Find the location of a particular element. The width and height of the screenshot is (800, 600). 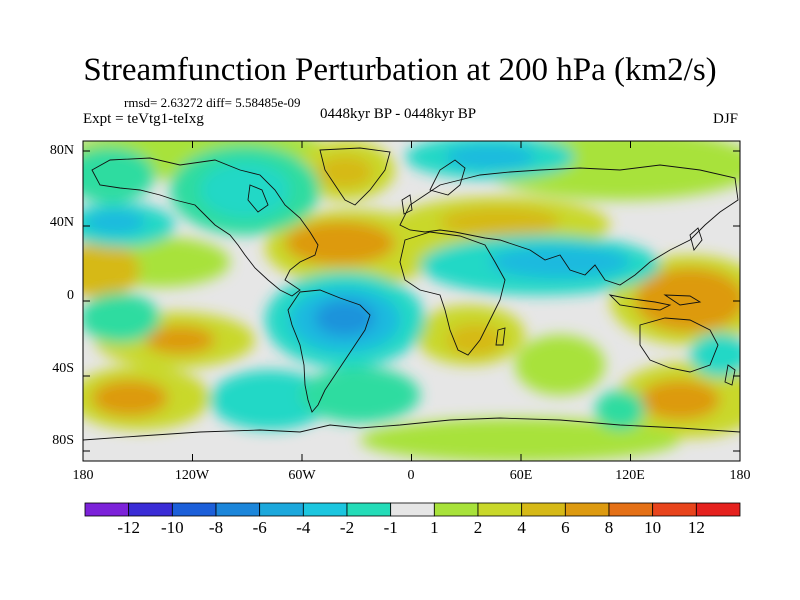

lon-label-180w: 180 is located at coordinates (83, 475).